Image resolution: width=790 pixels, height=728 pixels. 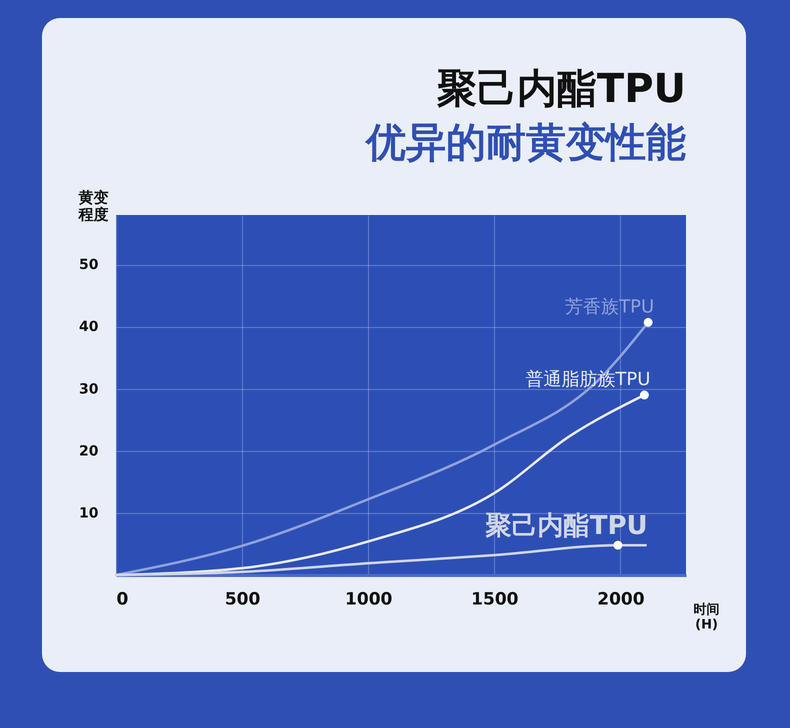 I want to click on y-tick-label: 10, so click(x=89, y=513).